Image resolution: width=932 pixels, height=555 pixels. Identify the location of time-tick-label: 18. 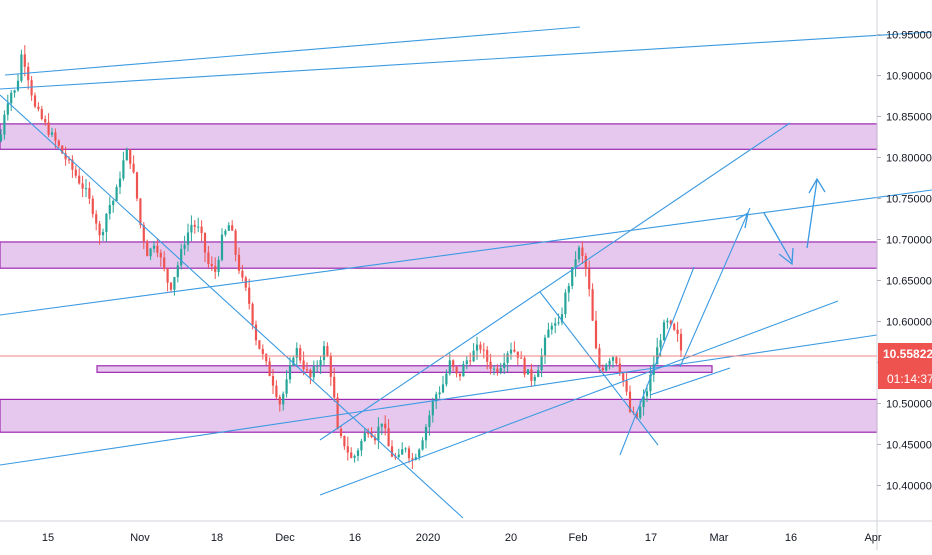
(217, 538).